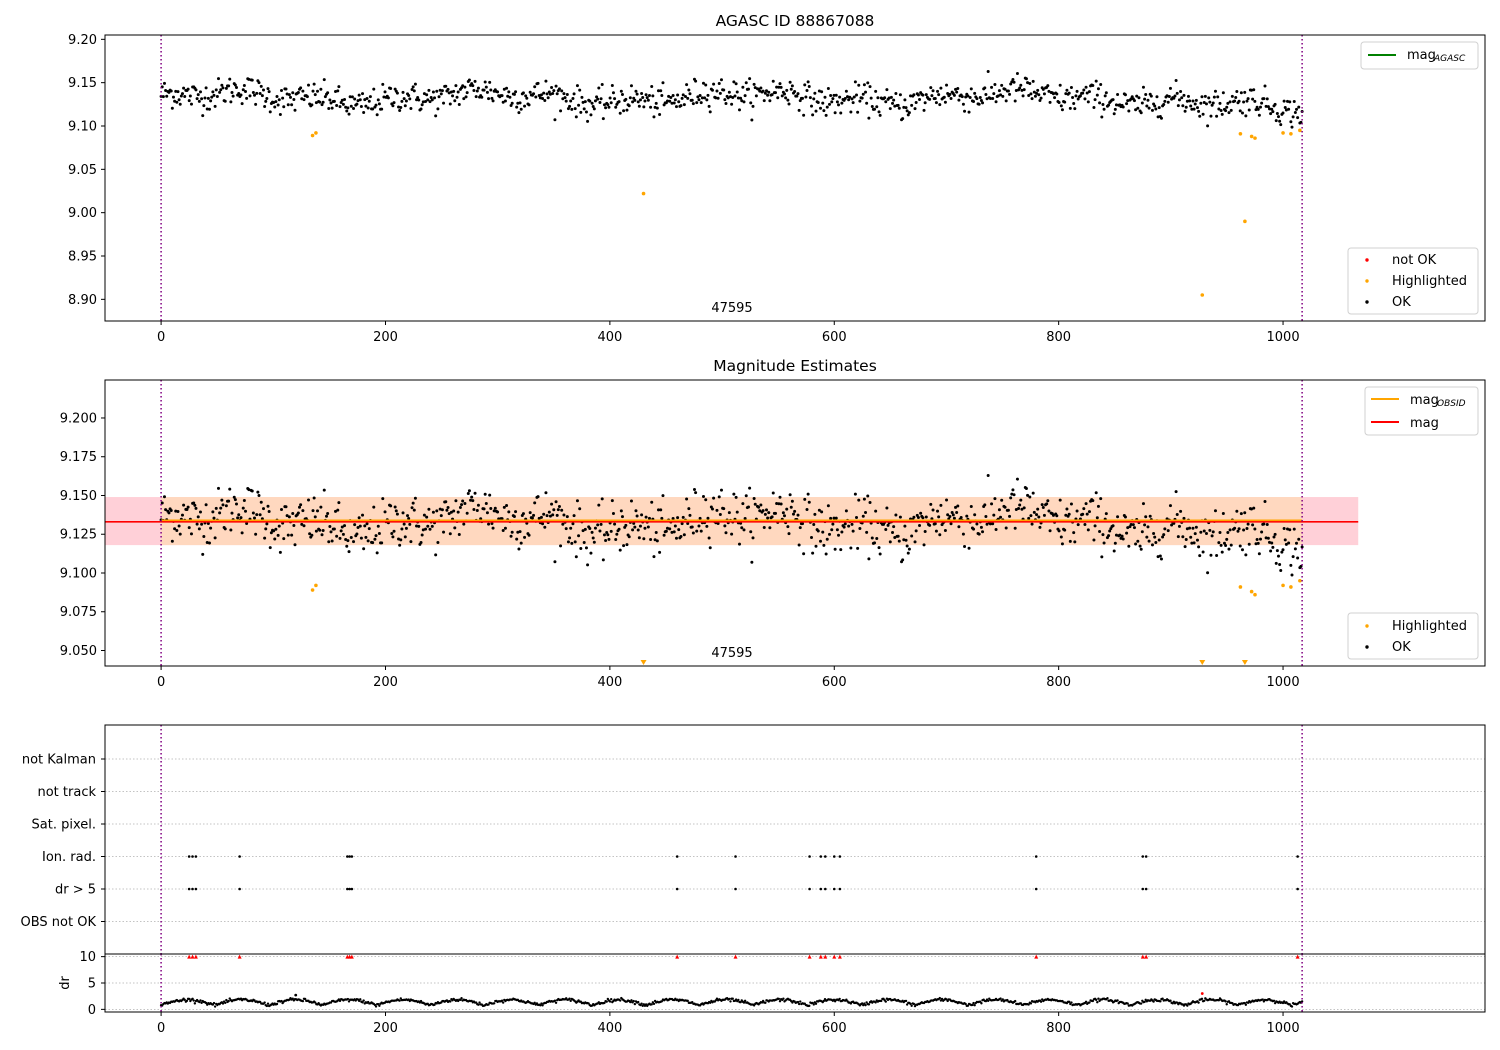 The image size is (1500, 1050). Describe the element at coordinates (1421, 411) in the screenshot. I see `panel2-line-legend: mag OBSID mag` at that location.